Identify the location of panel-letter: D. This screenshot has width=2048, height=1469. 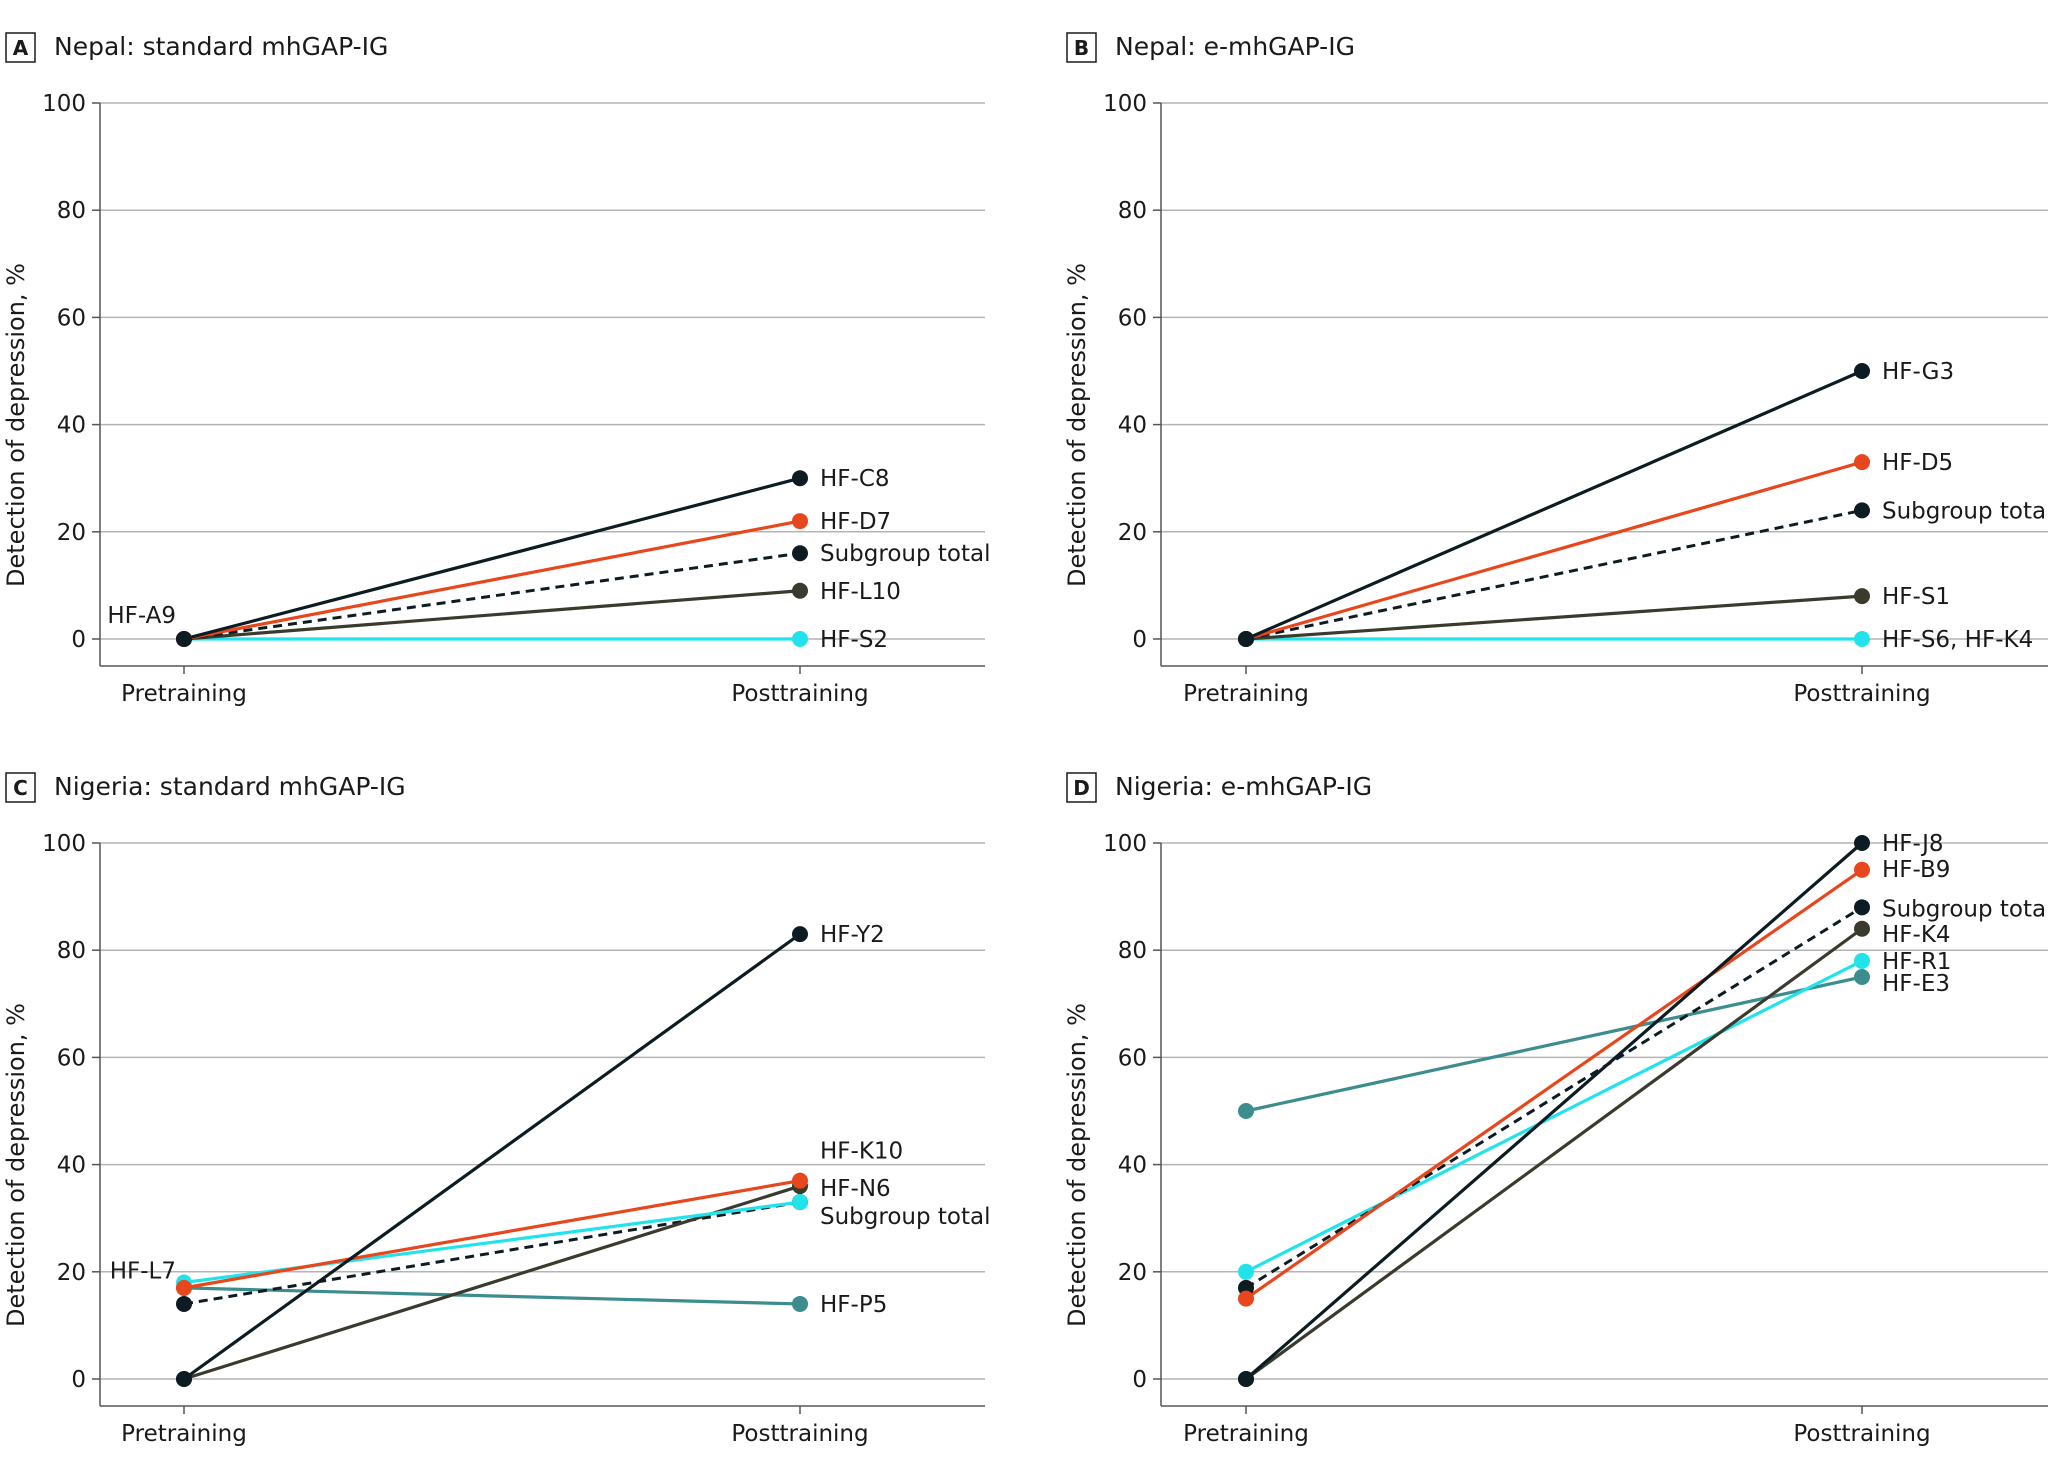
(1081, 788).